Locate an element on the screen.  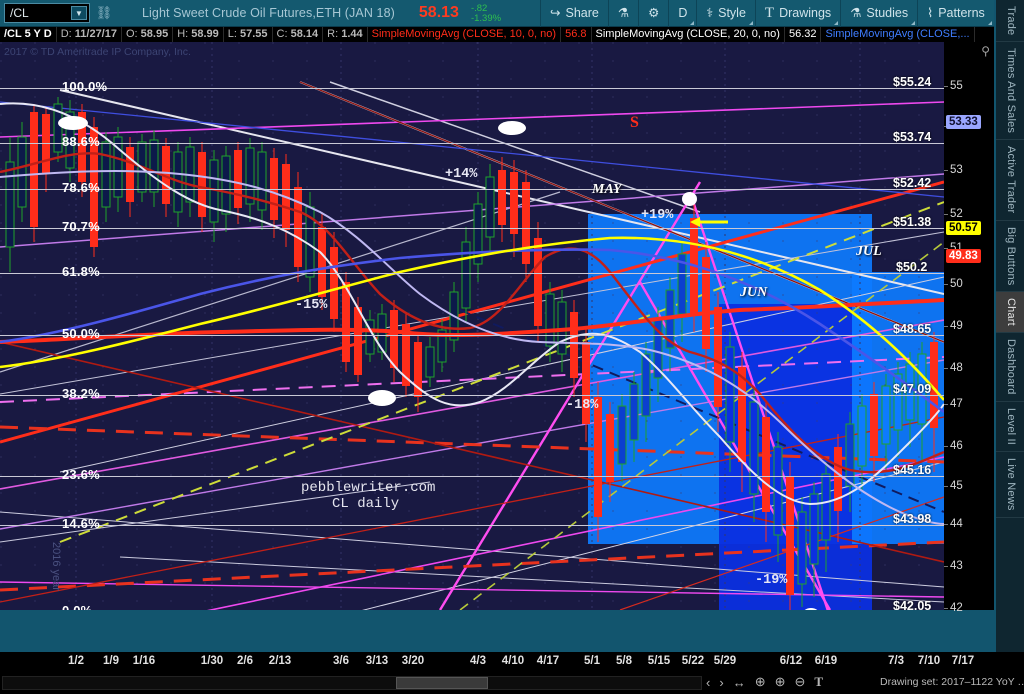
gear-icon: ⚙ is located at coordinates (654, 12).